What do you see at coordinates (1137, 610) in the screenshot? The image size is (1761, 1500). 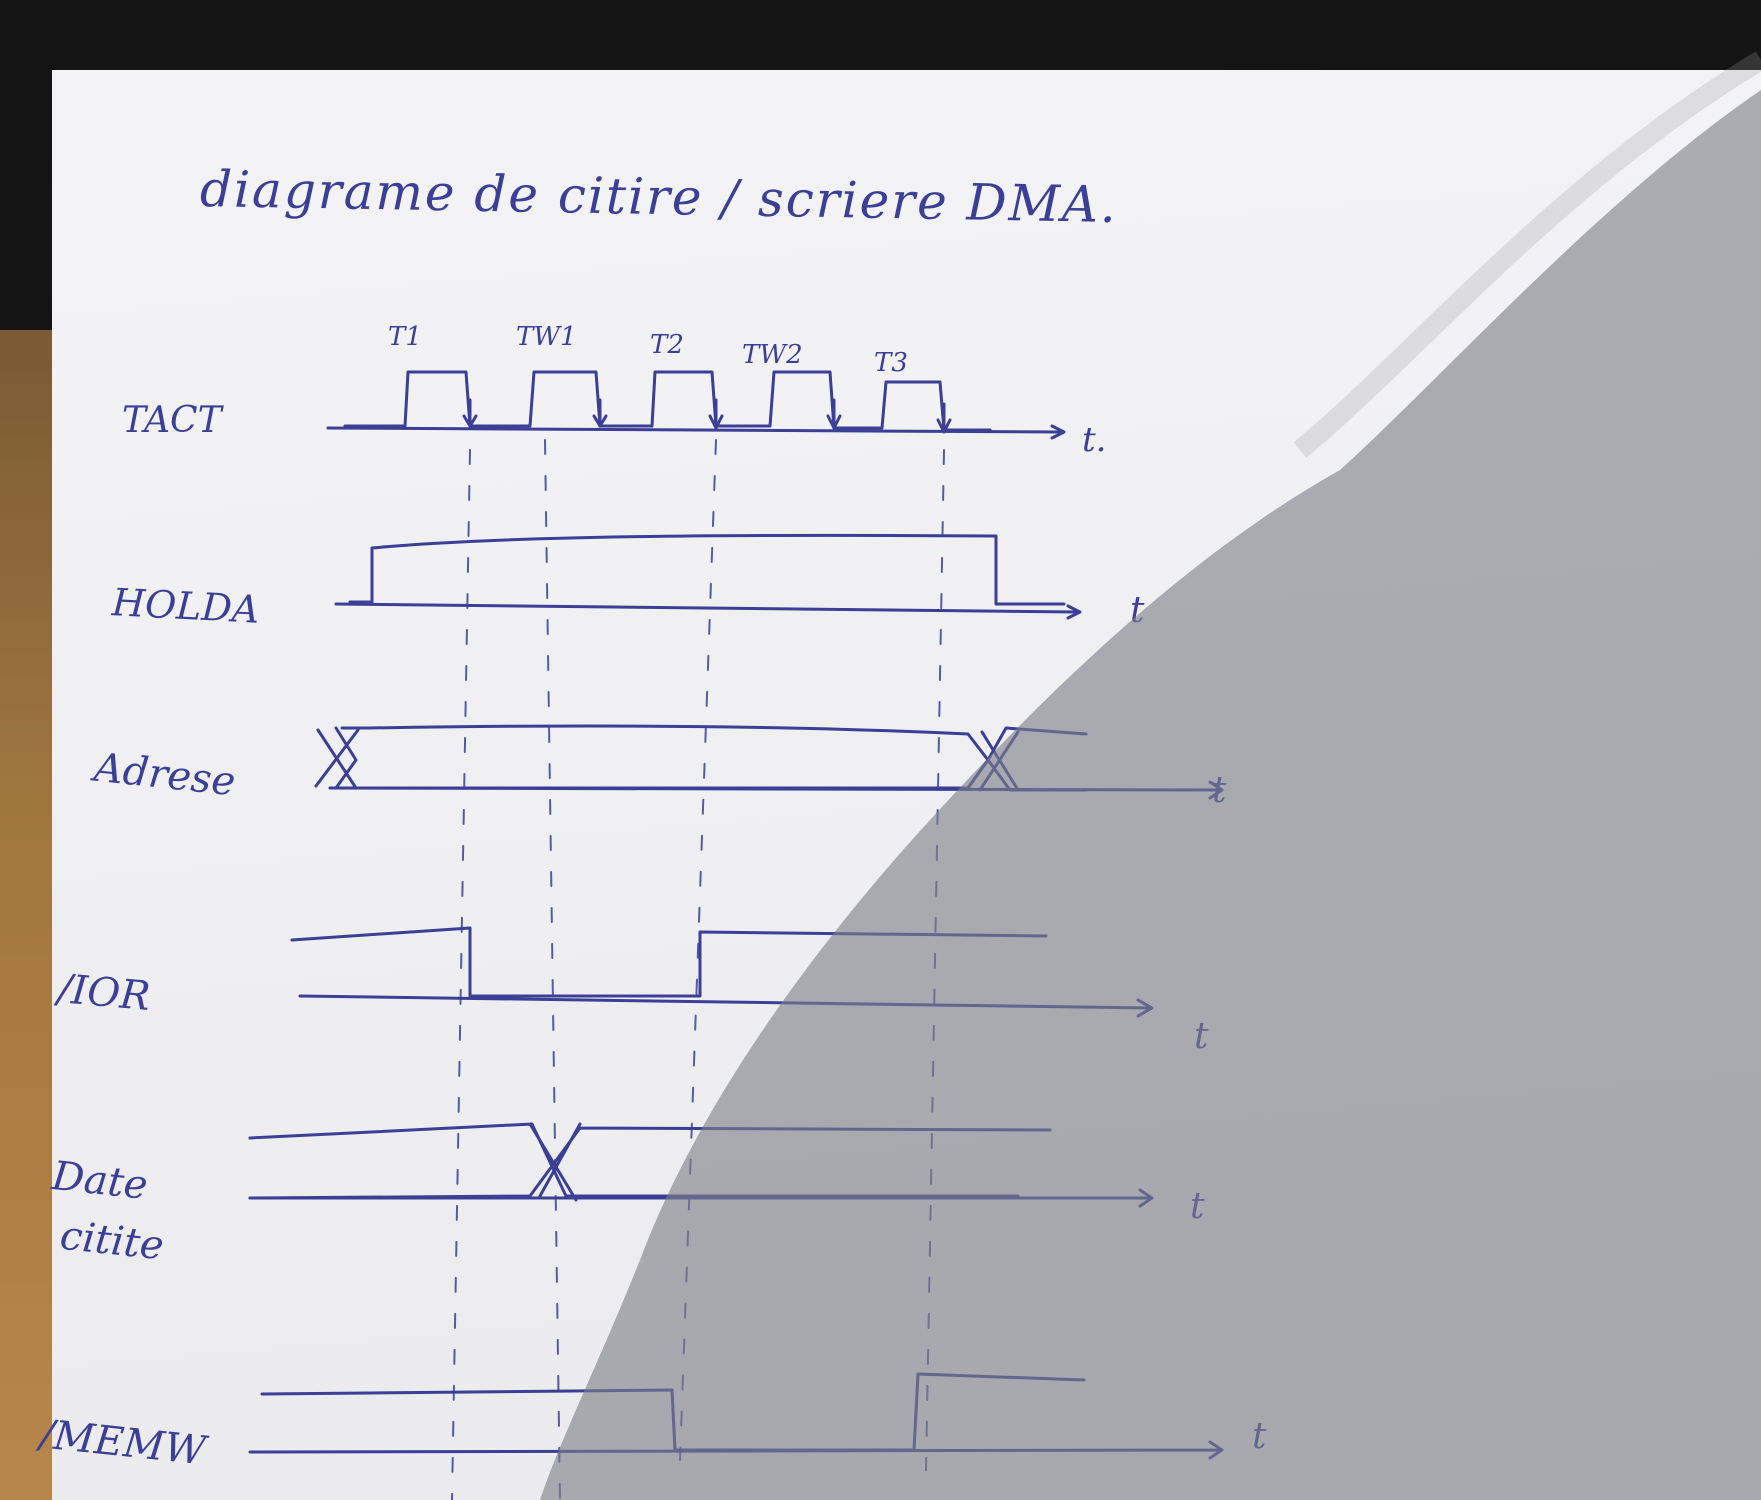 I see `axis-label-holda: t` at bounding box center [1137, 610].